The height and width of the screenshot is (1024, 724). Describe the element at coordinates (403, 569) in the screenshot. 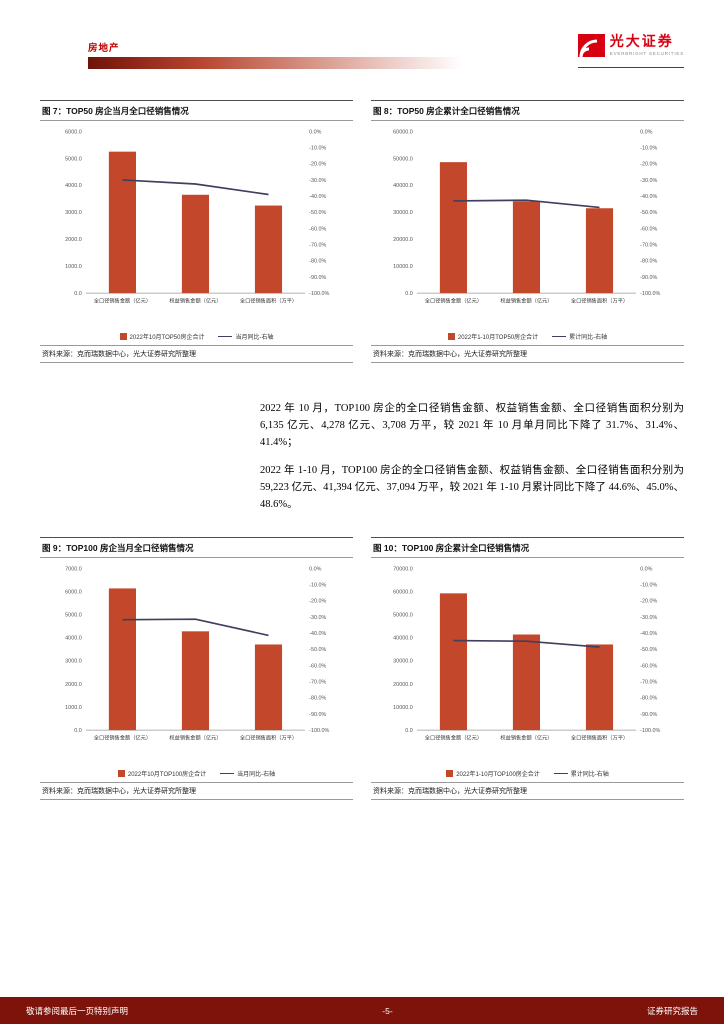

I see `left-axis-tick-label: 70000.0` at that location.